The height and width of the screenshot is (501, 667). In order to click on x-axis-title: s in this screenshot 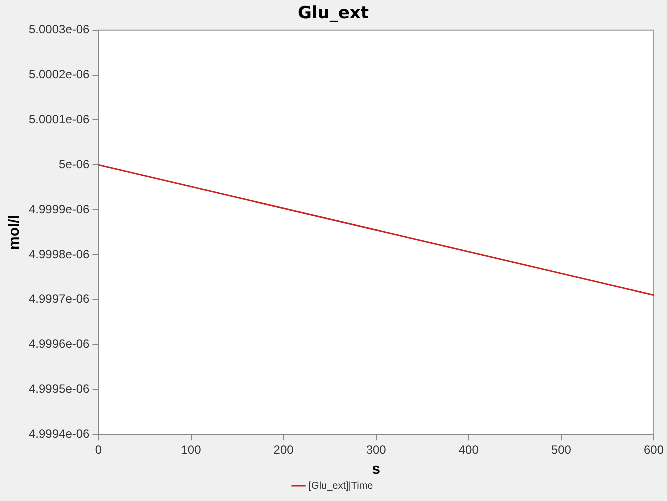, I will do `click(376, 469)`.